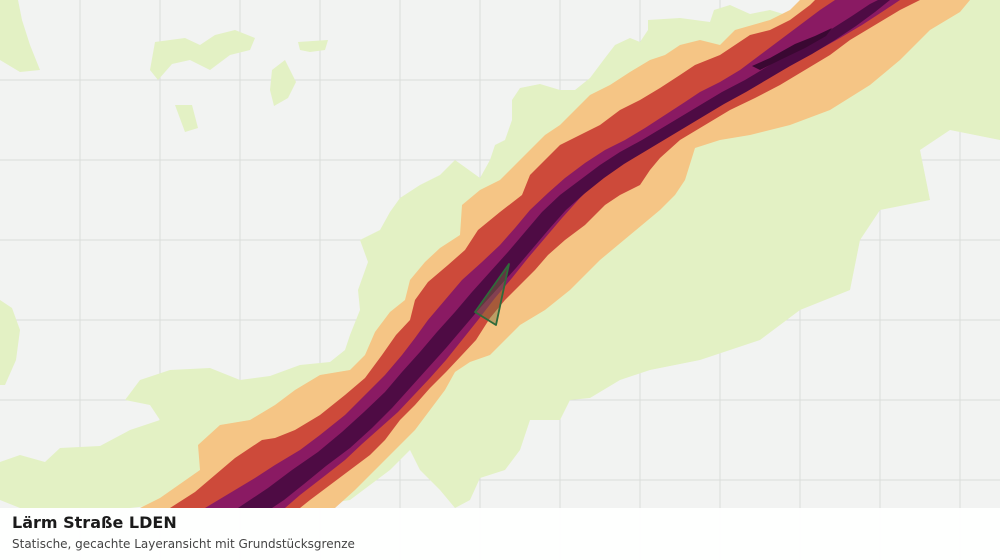 The width and height of the screenshot is (1000, 560). I want to click on layer-title: Lärm Straße LDEN, so click(94, 522).